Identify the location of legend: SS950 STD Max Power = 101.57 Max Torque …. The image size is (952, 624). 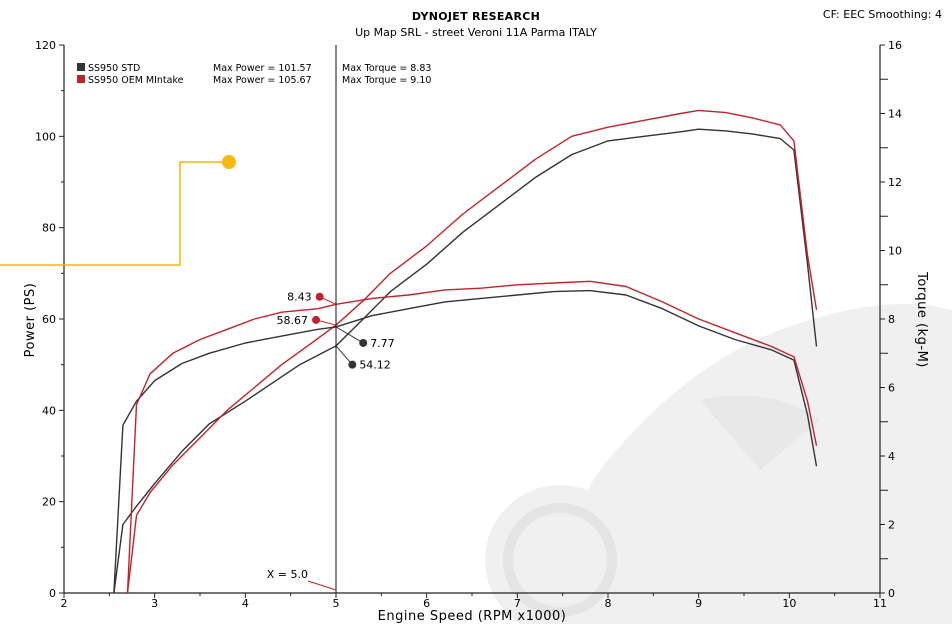
(254, 74).